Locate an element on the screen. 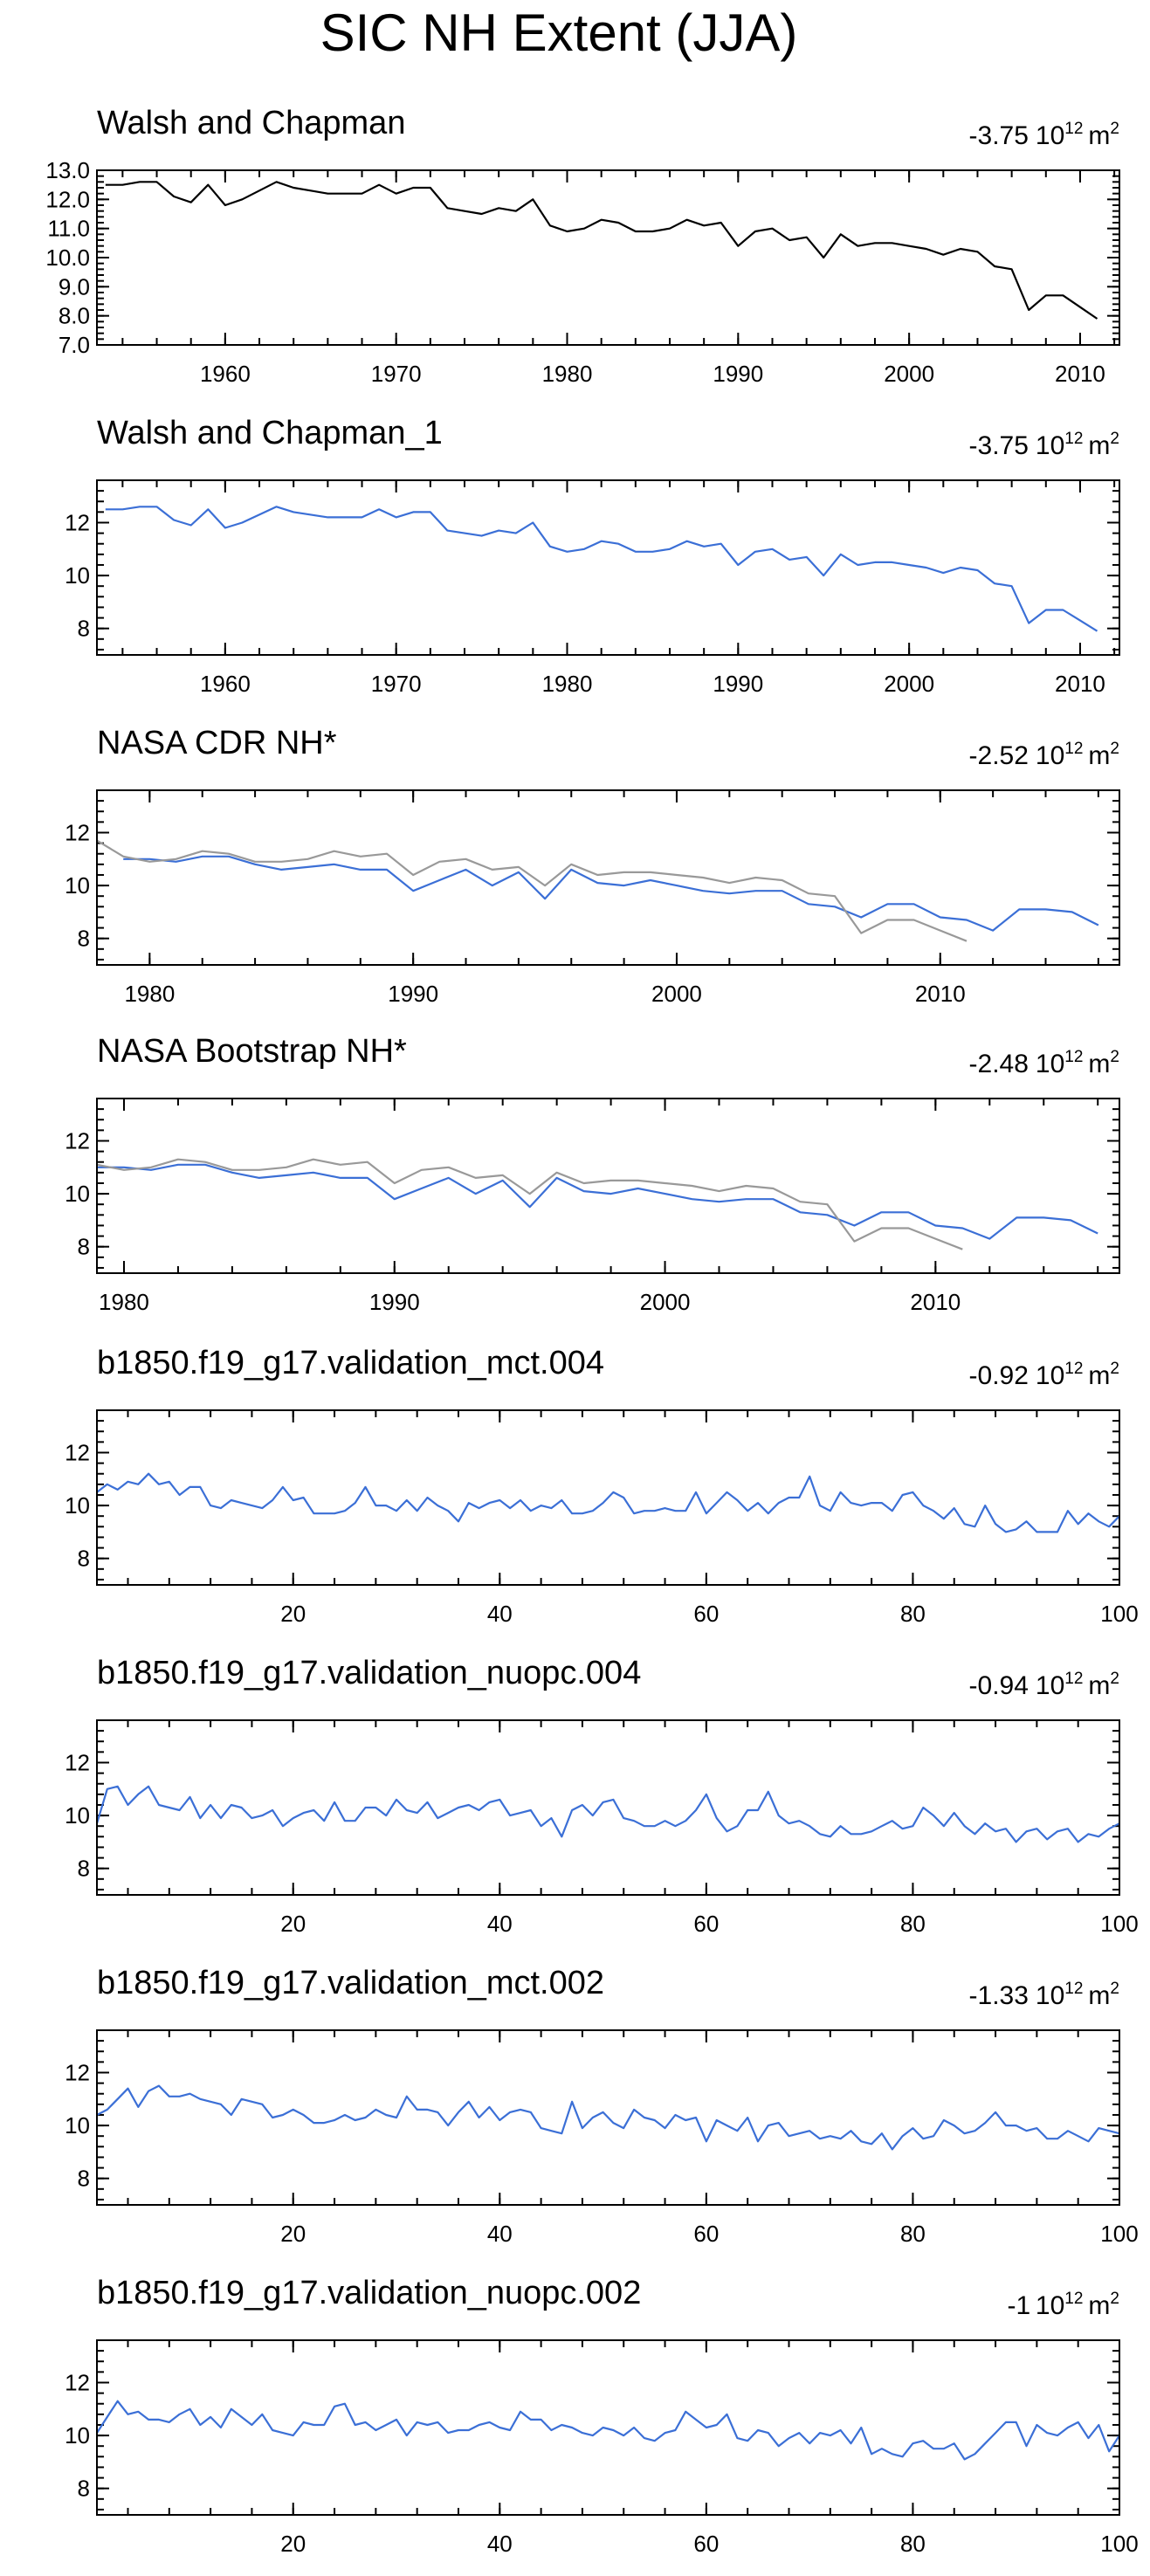 This screenshot has height=2576, width=1150. panel-title: NASA Bootstrap NH* is located at coordinates (252, 1051).